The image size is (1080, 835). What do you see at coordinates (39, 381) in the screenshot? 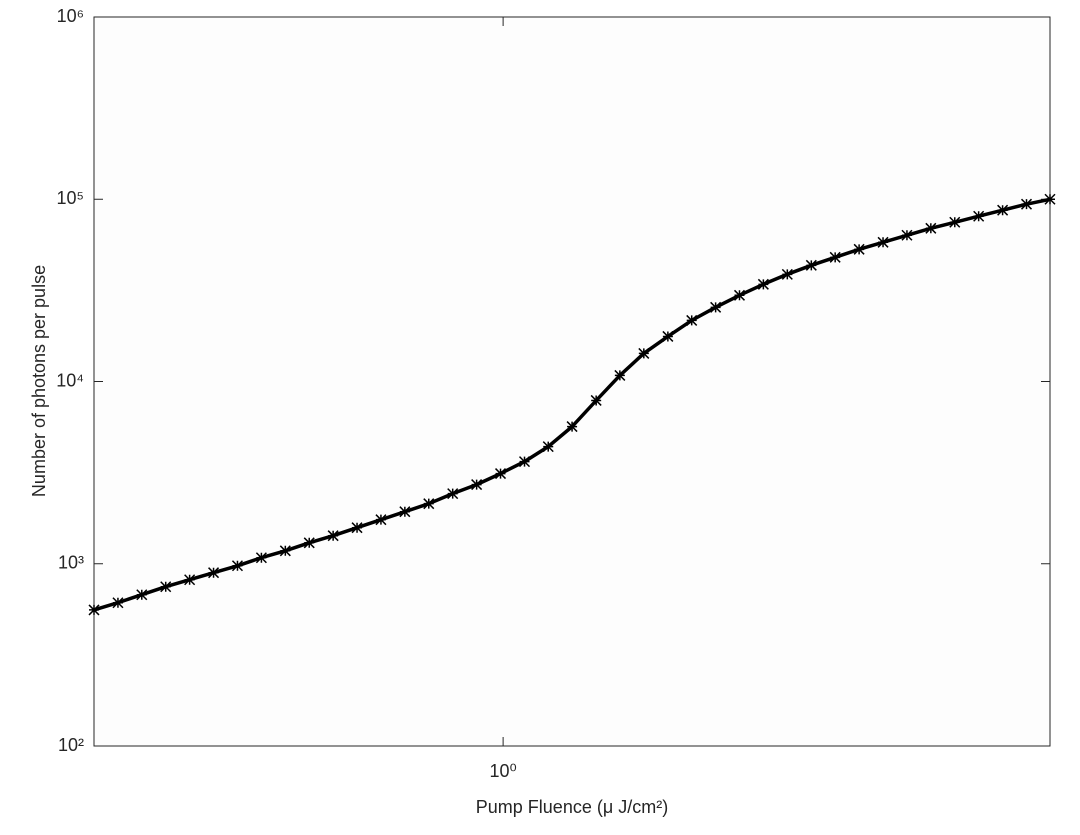
I see `y-axis-label: Number of photons per pulse` at bounding box center [39, 381].